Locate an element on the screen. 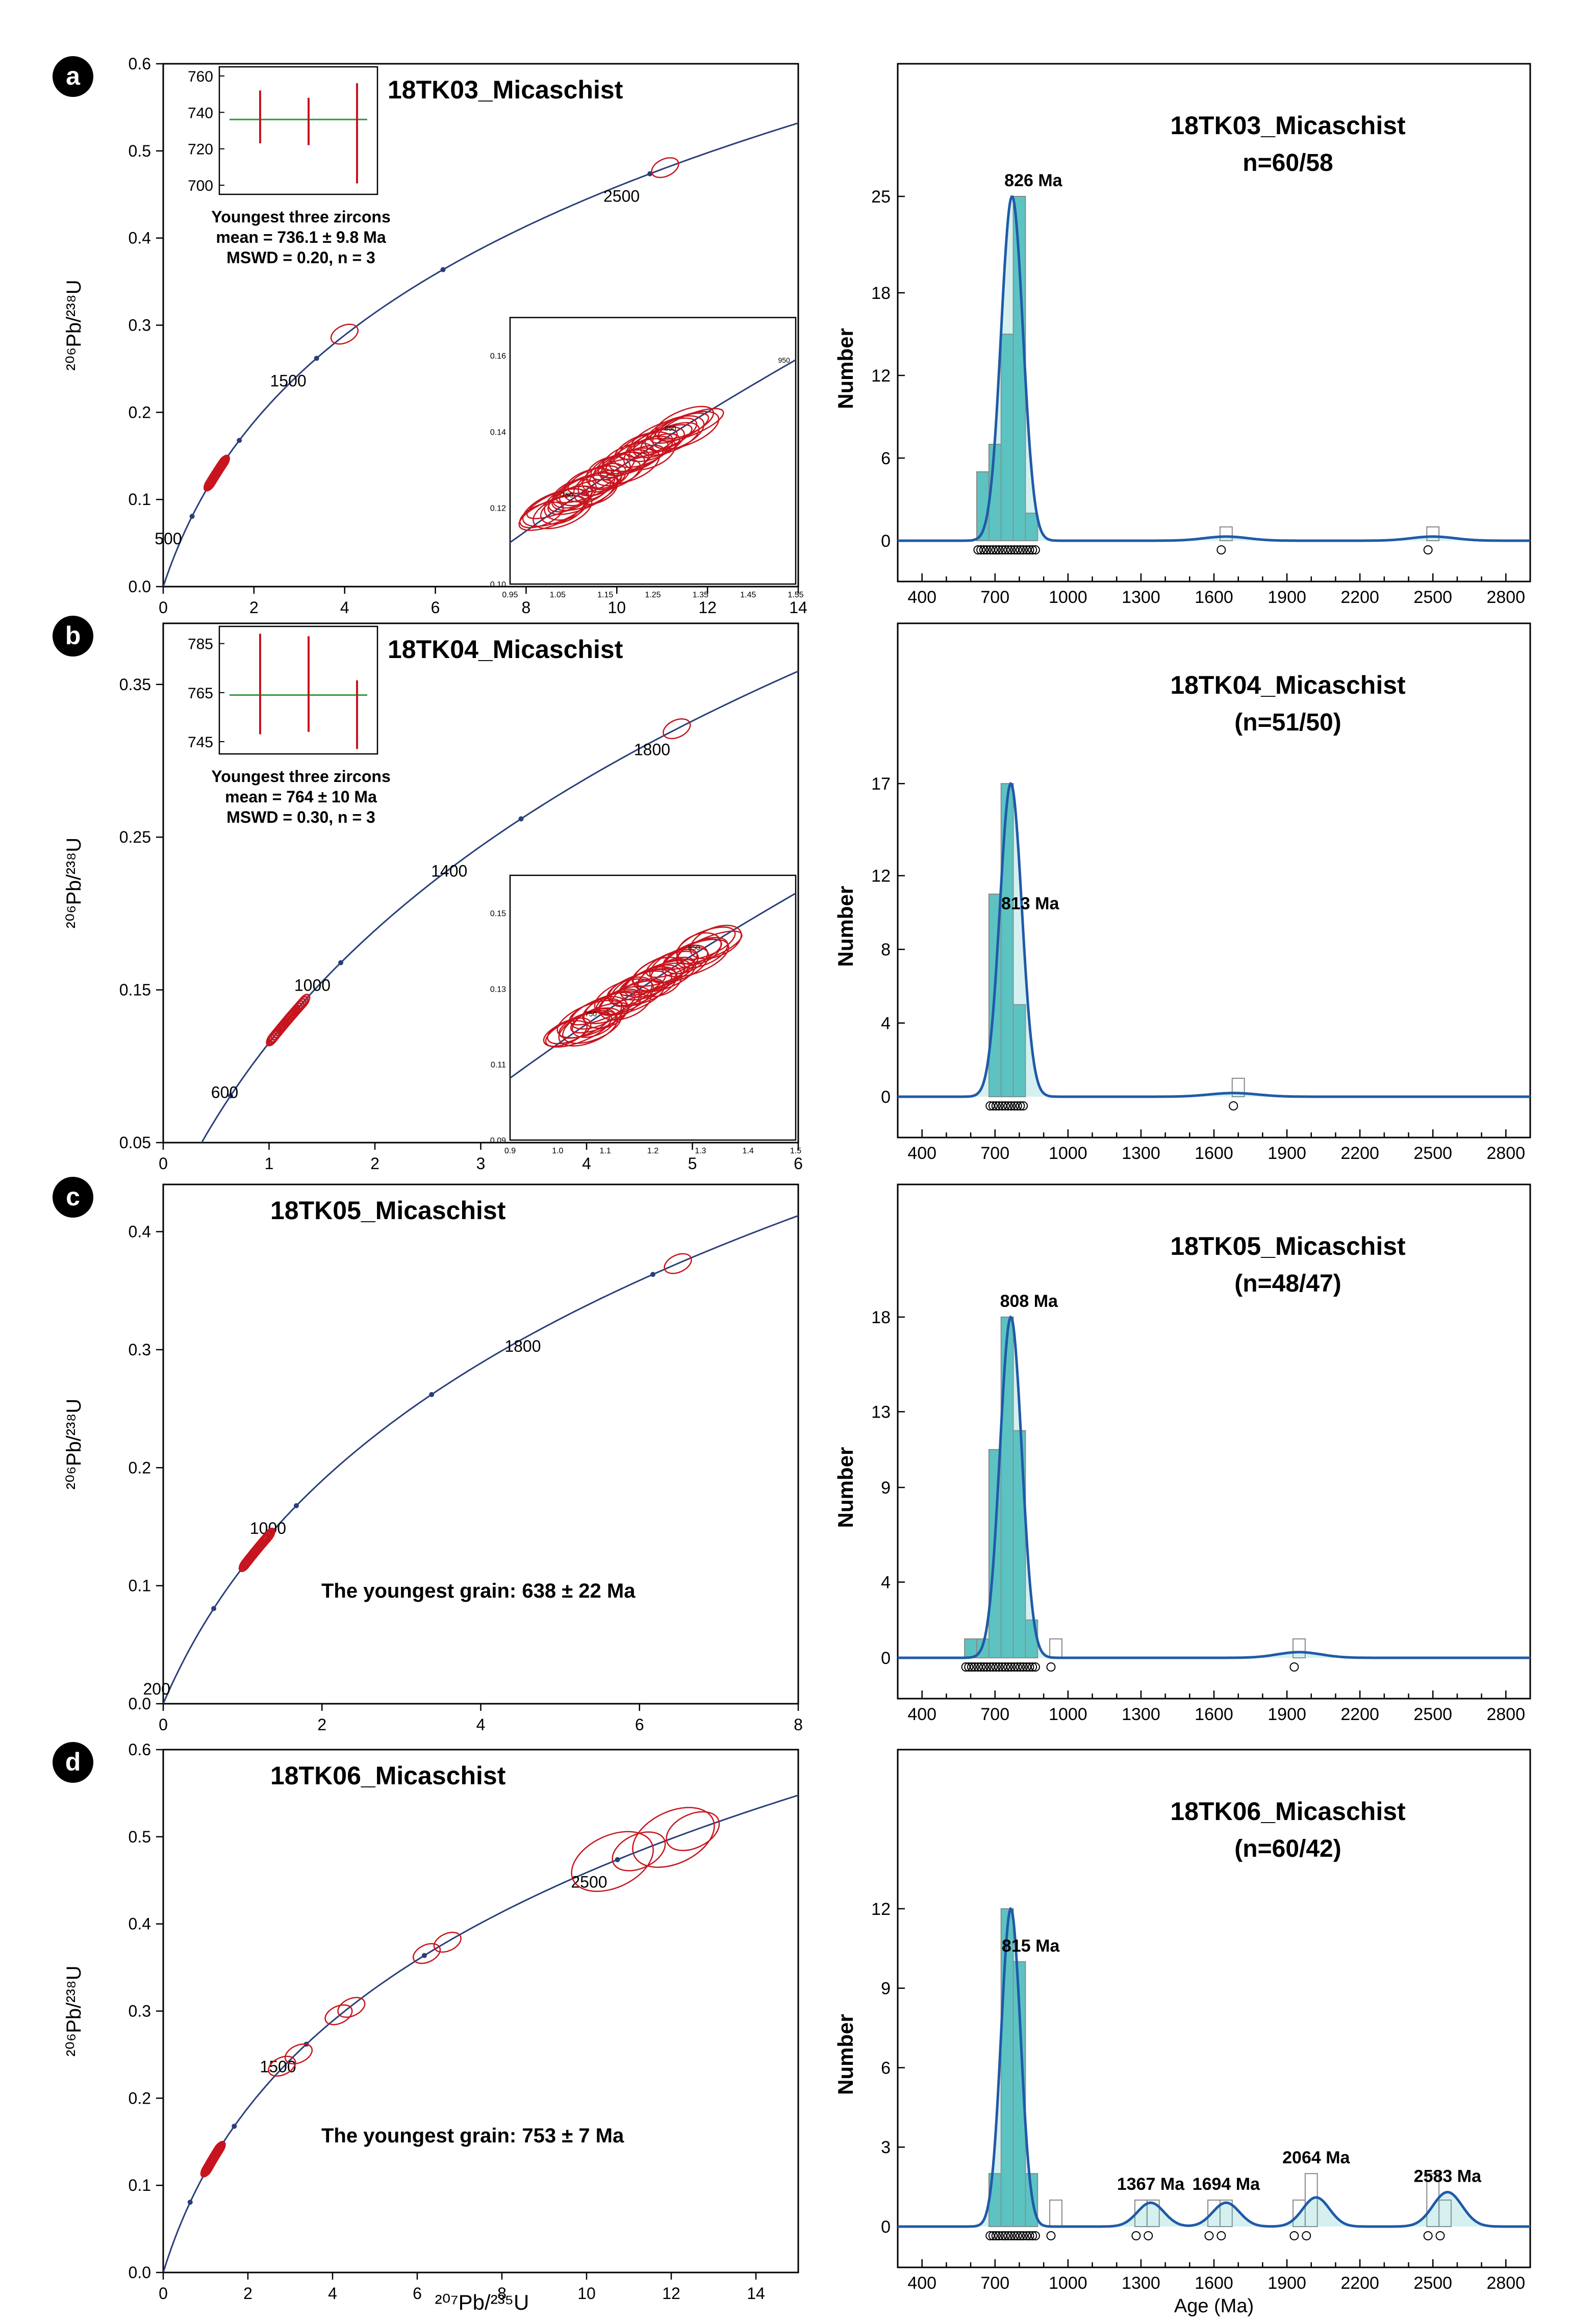  y-tick-label: 0.15 is located at coordinates (135, 990).